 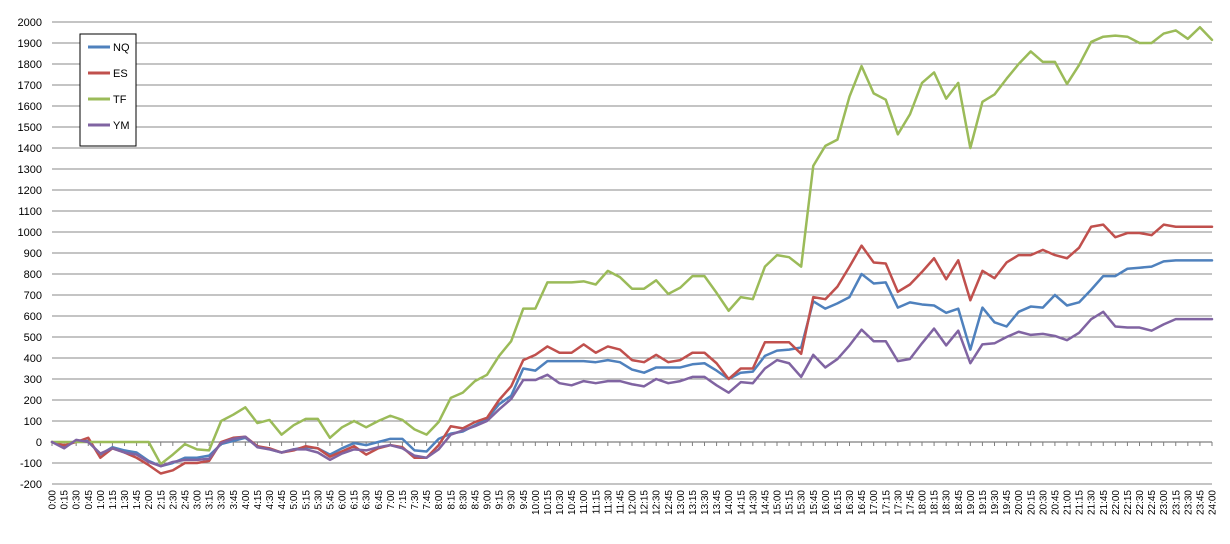 What do you see at coordinates (30, 128) in the screenshot?
I see `y-tick-label: 1500` at bounding box center [30, 128].